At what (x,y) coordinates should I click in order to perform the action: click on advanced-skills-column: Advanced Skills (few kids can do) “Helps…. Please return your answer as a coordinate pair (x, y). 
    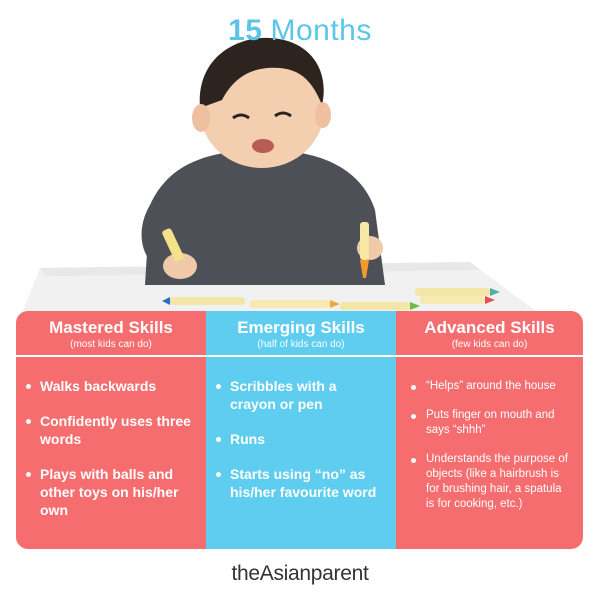
    Looking at the image, I should click on (489, 430).